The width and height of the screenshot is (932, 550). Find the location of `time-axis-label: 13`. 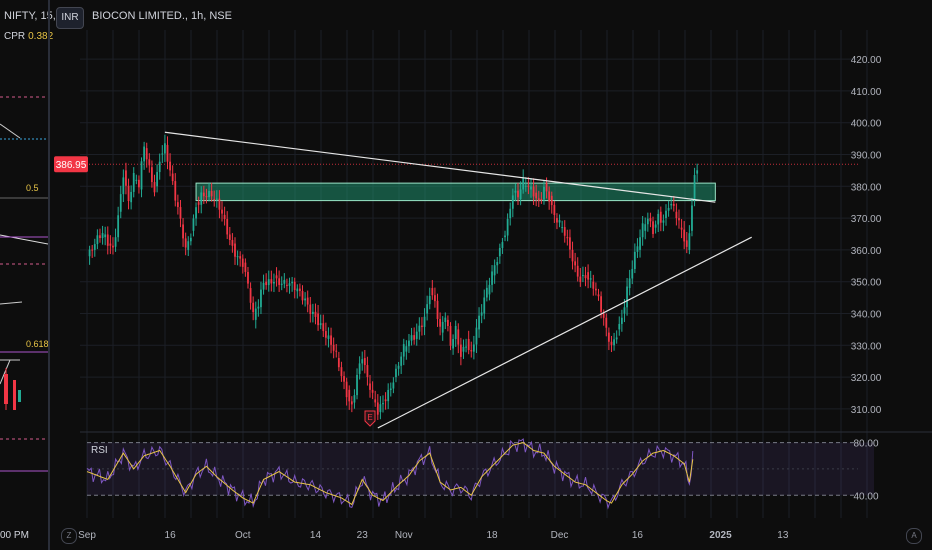

time-axis-label: 13 is located at coordinates (783, 535).